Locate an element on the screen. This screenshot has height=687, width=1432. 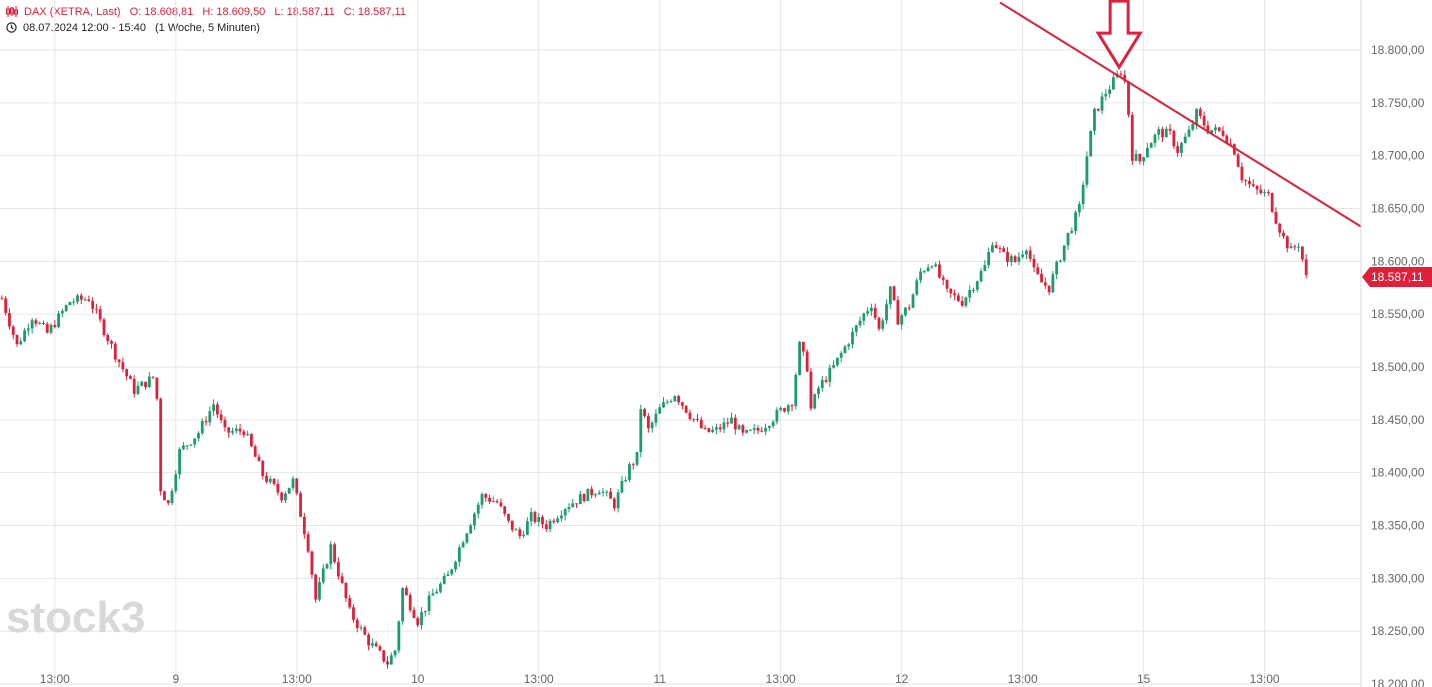
time-axis: 13:00 9 13:00 10 13:00 11 13:00 12 13:00 15 13:00 is located at coordinates (660, 679).